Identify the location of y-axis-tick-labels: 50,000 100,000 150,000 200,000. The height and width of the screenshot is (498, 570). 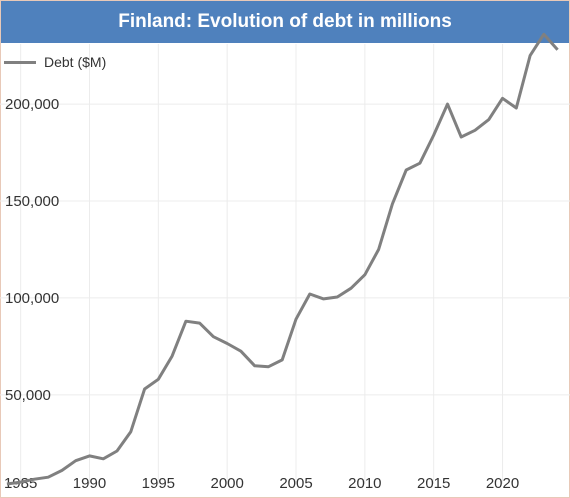
(32, 250).